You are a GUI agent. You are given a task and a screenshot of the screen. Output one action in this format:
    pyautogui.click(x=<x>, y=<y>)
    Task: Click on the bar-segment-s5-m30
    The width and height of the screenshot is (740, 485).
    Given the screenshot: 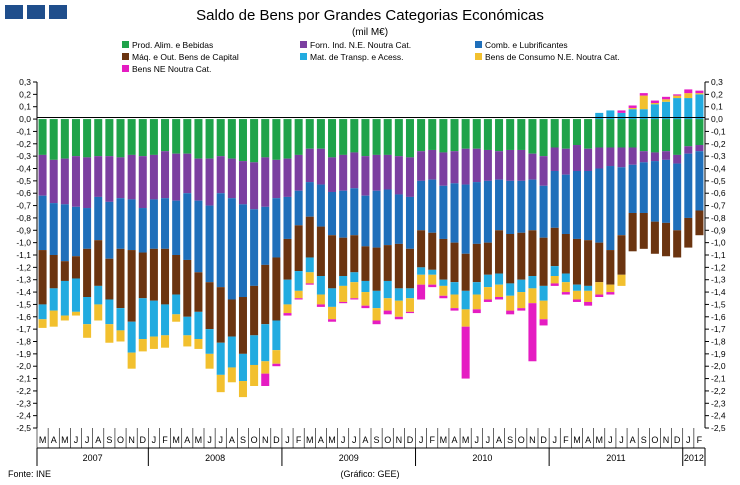 What is the action you would take?
    pyautogui.click(x=376, y=314)
    